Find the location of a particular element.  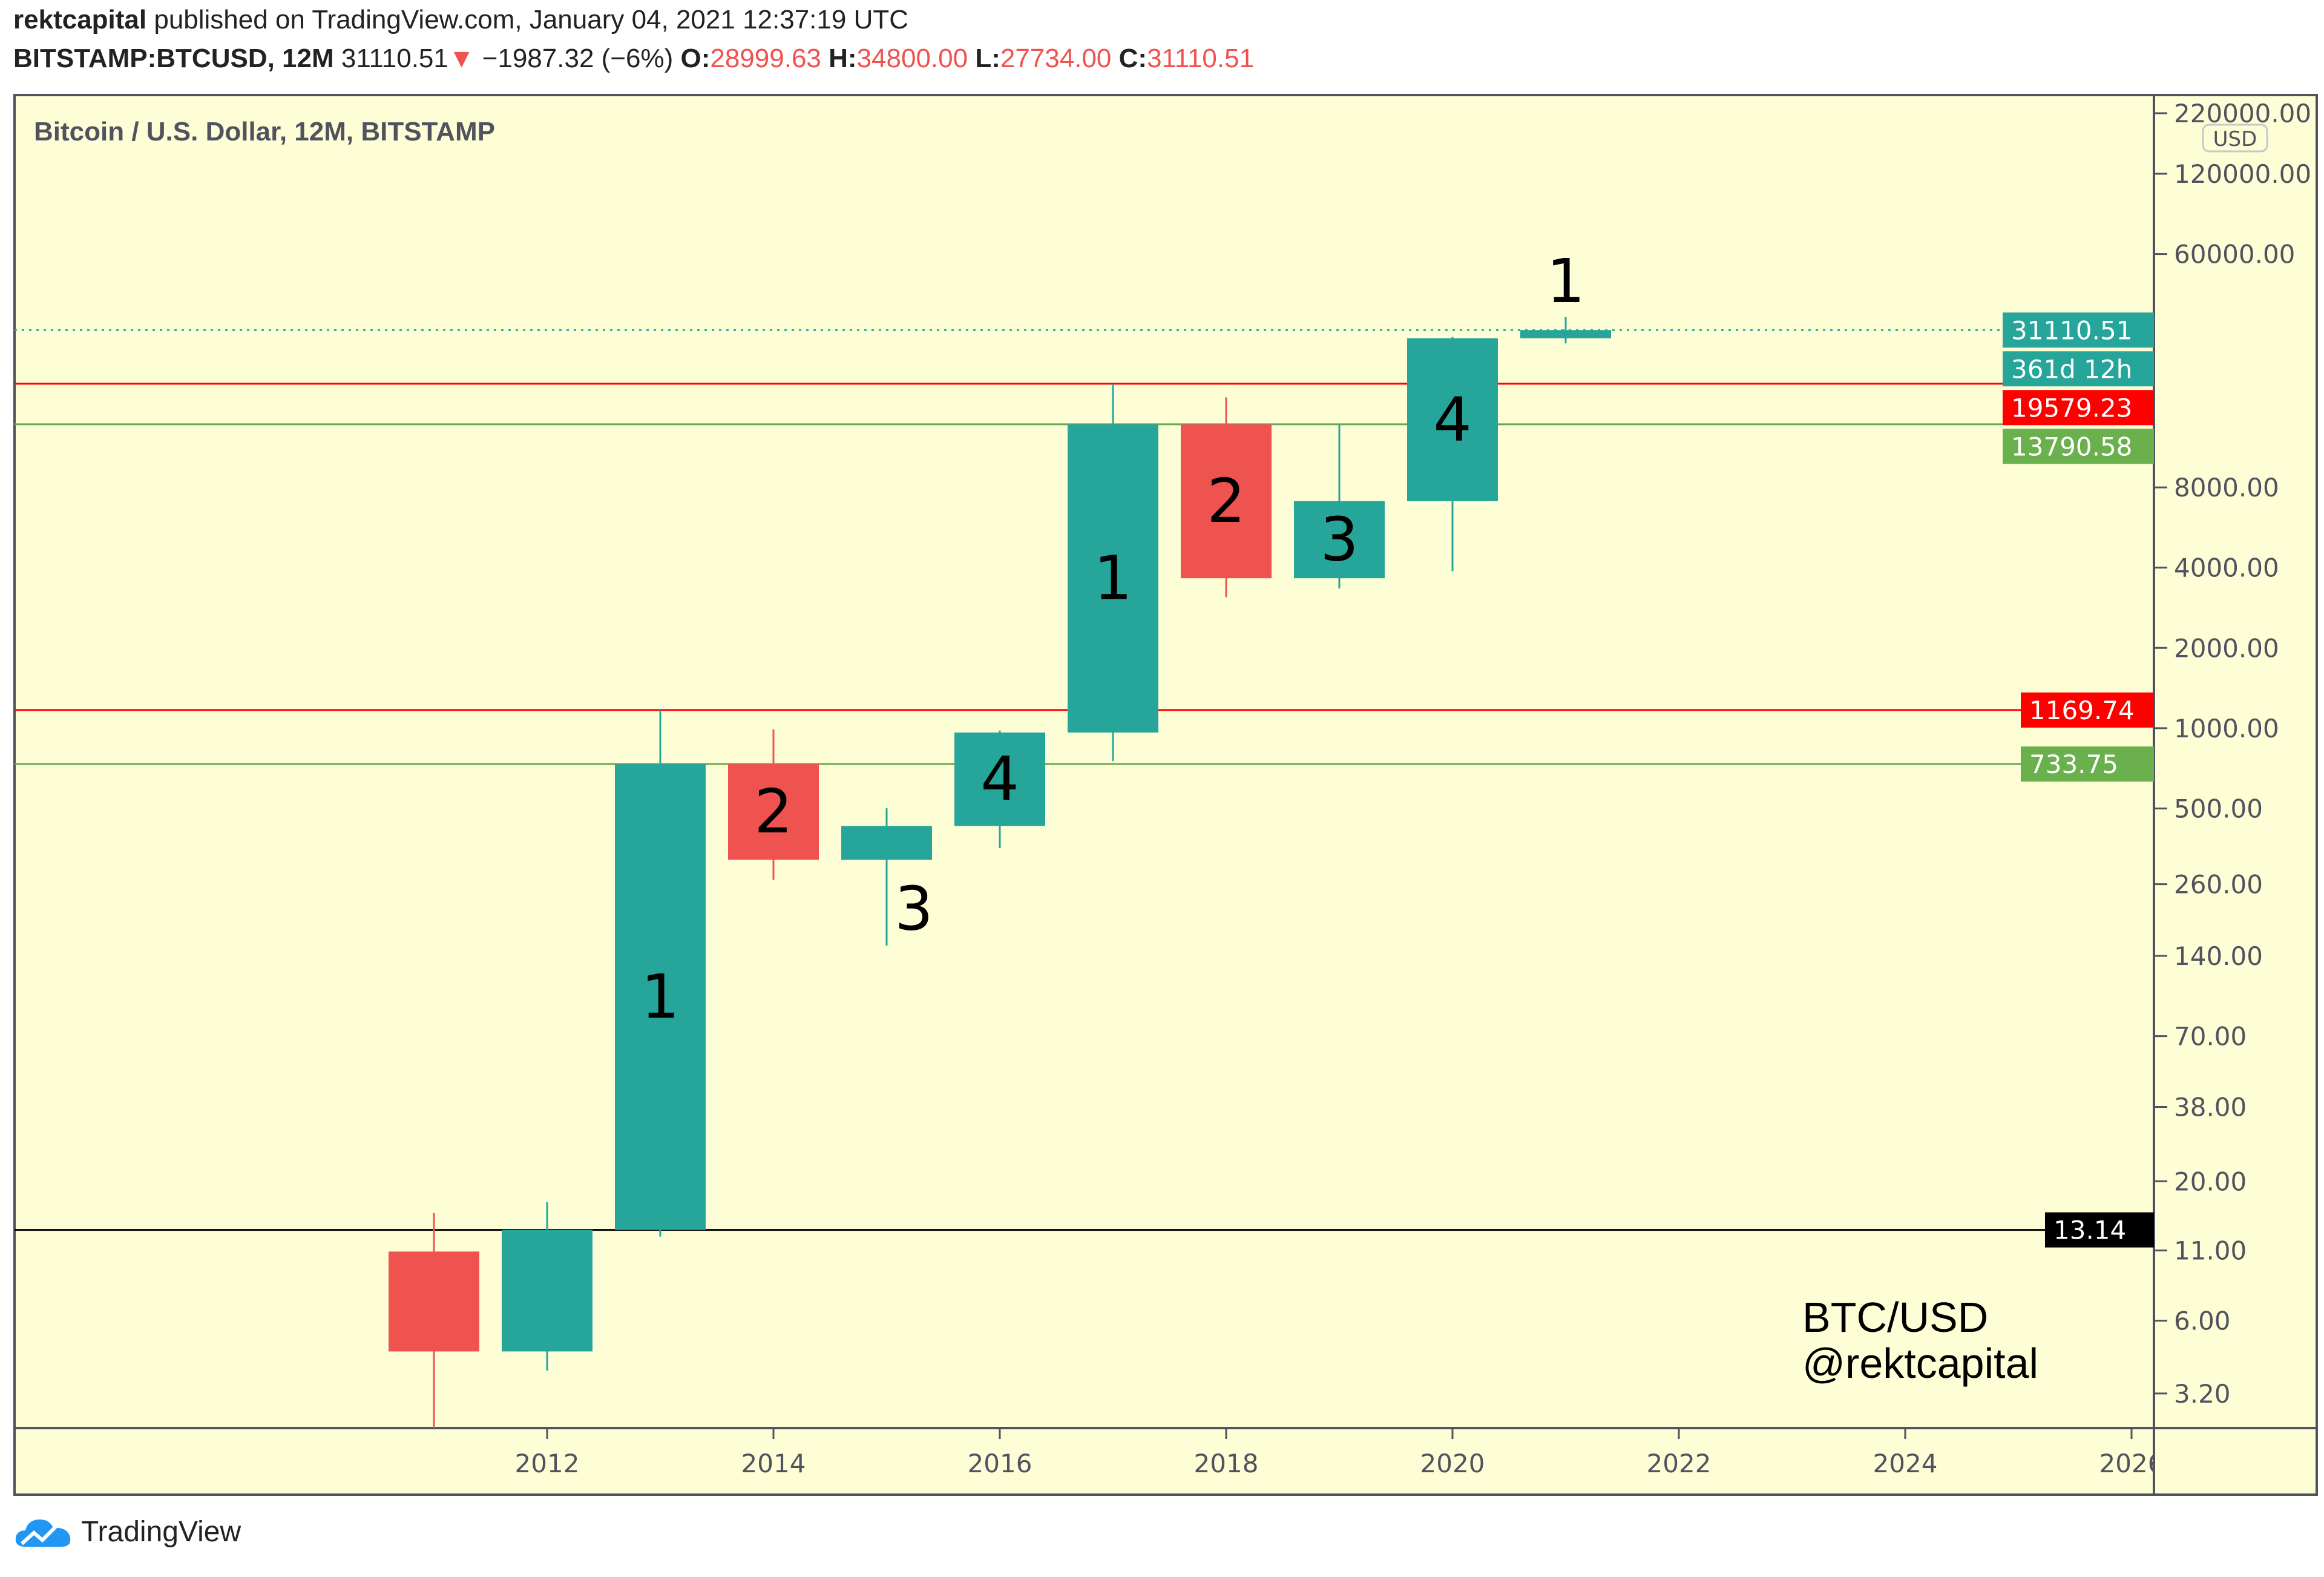

candle-body-2020 is located at coordinates (1452, 419).